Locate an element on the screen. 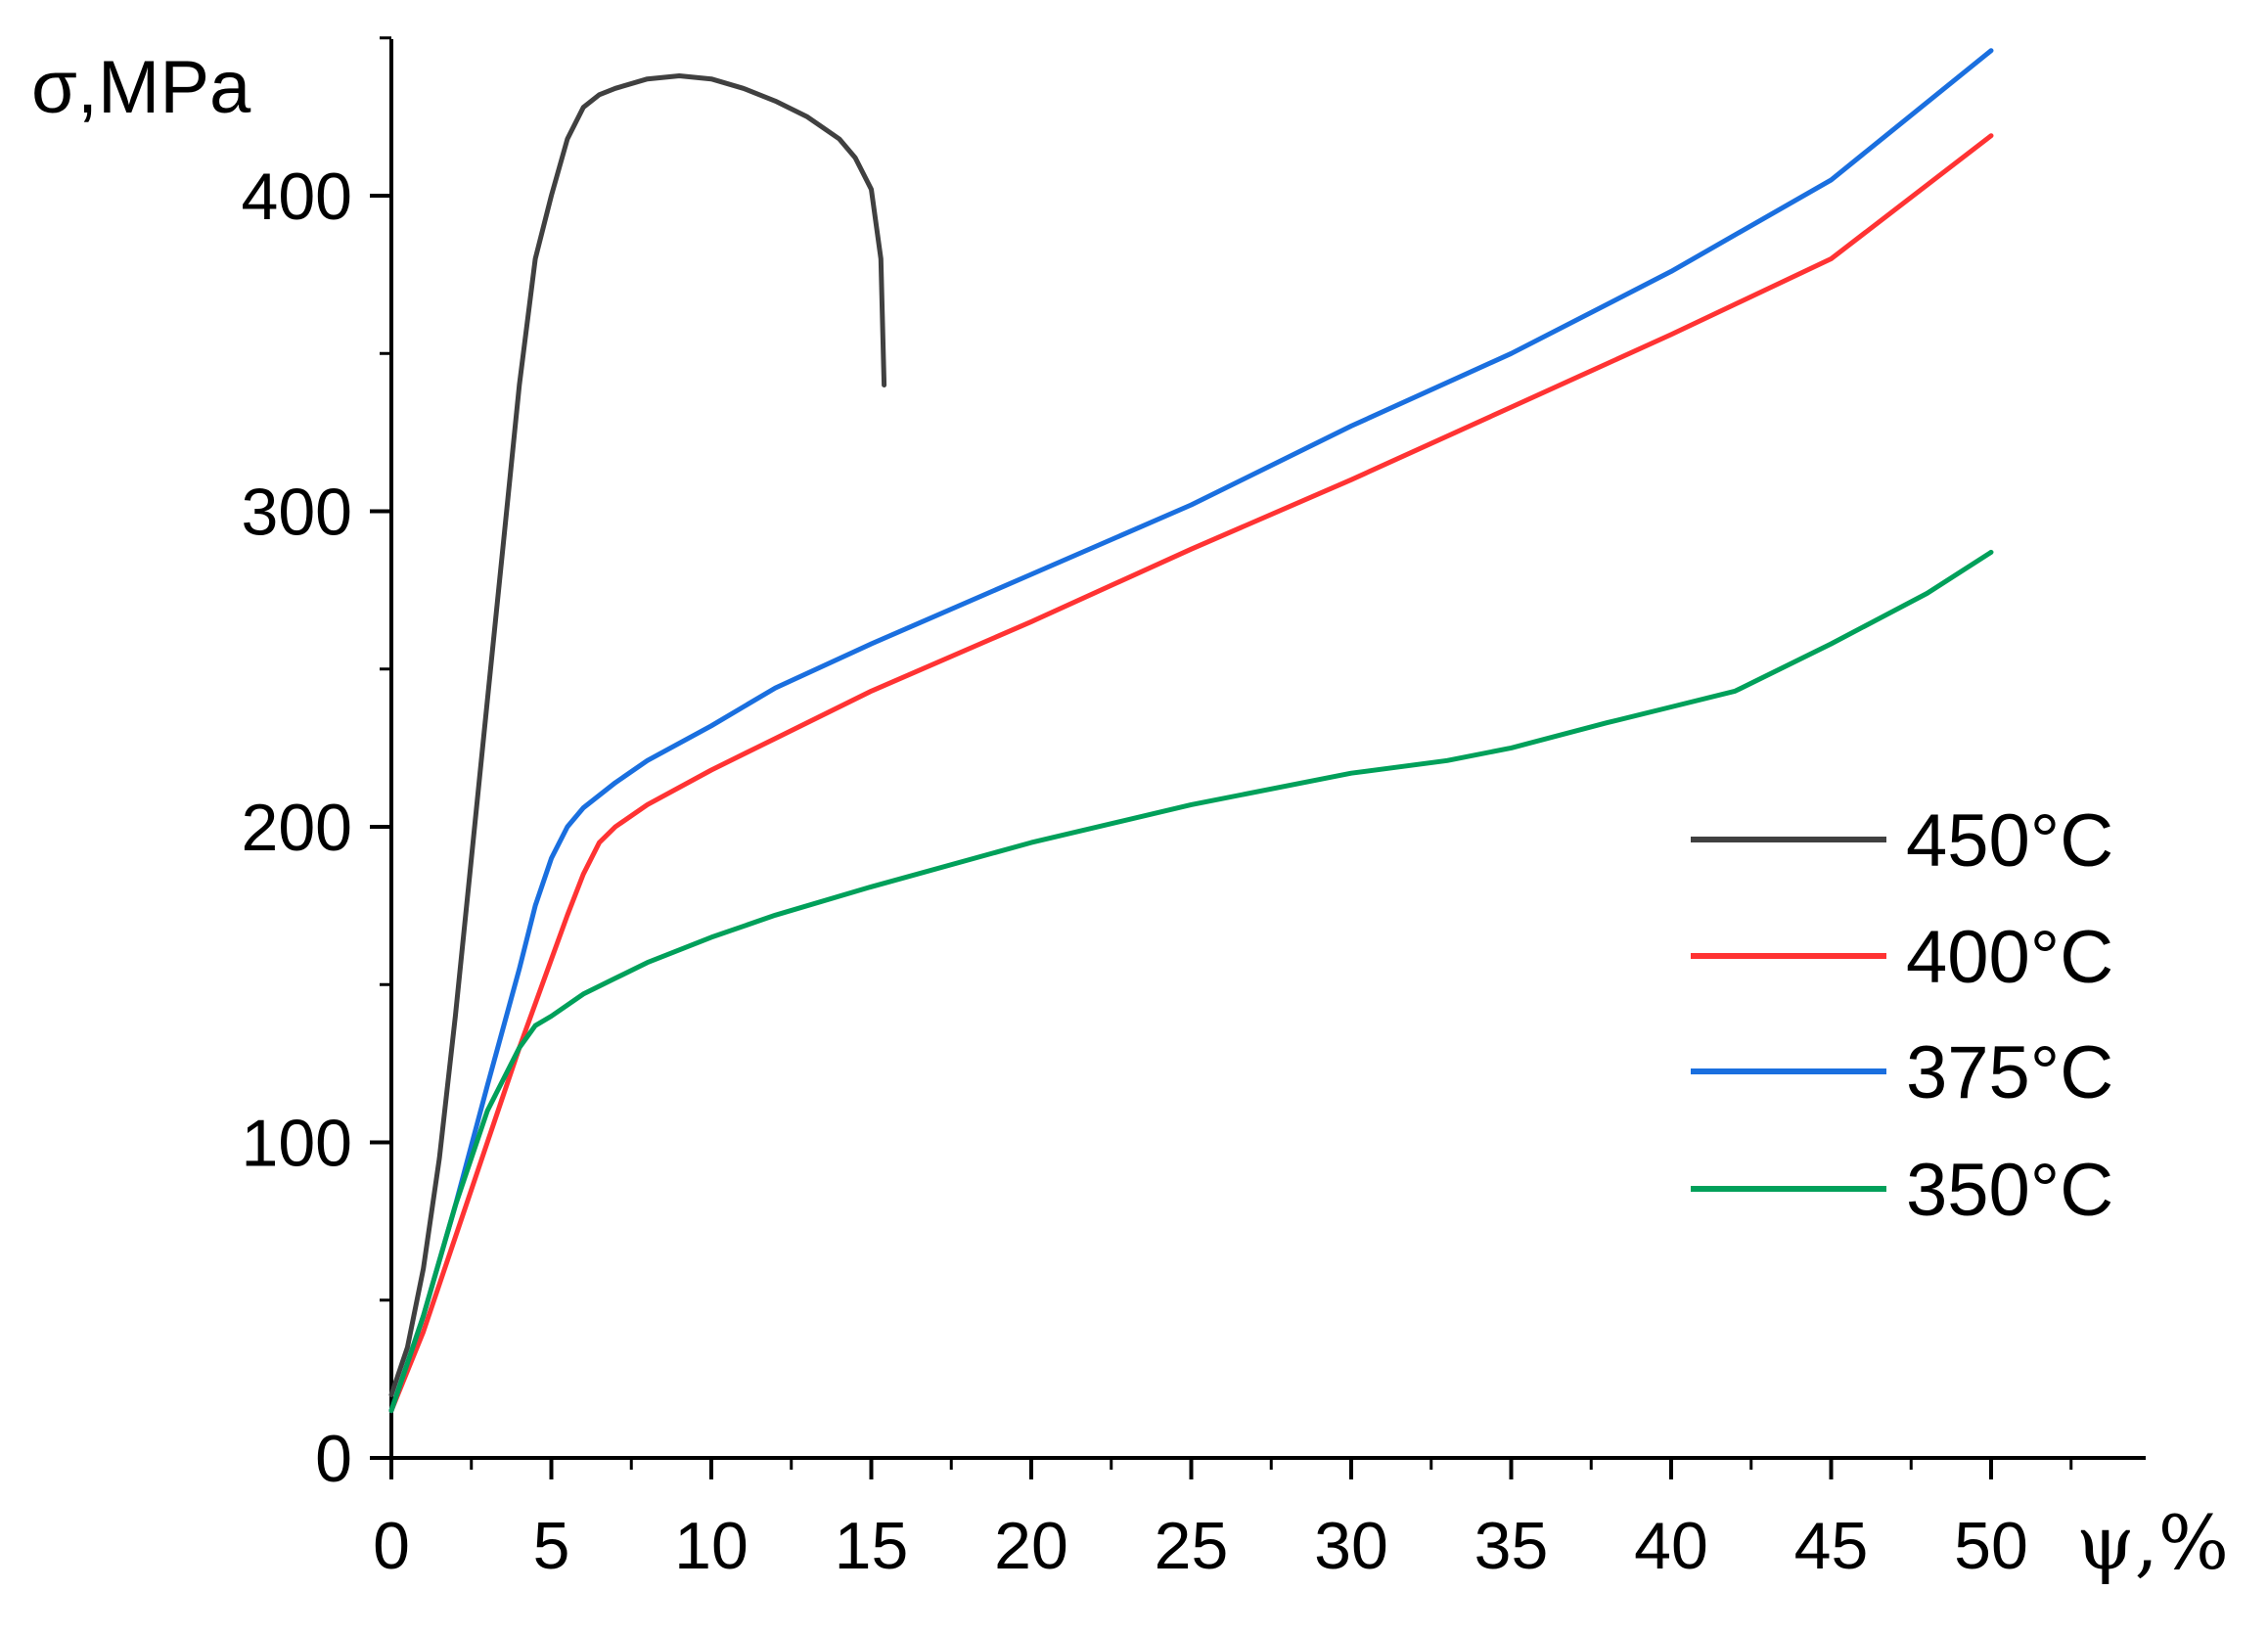 The width and height of the screenshot is (2268, 1636). x-tick-label: 25 is located at coordinates (1192, 1546).